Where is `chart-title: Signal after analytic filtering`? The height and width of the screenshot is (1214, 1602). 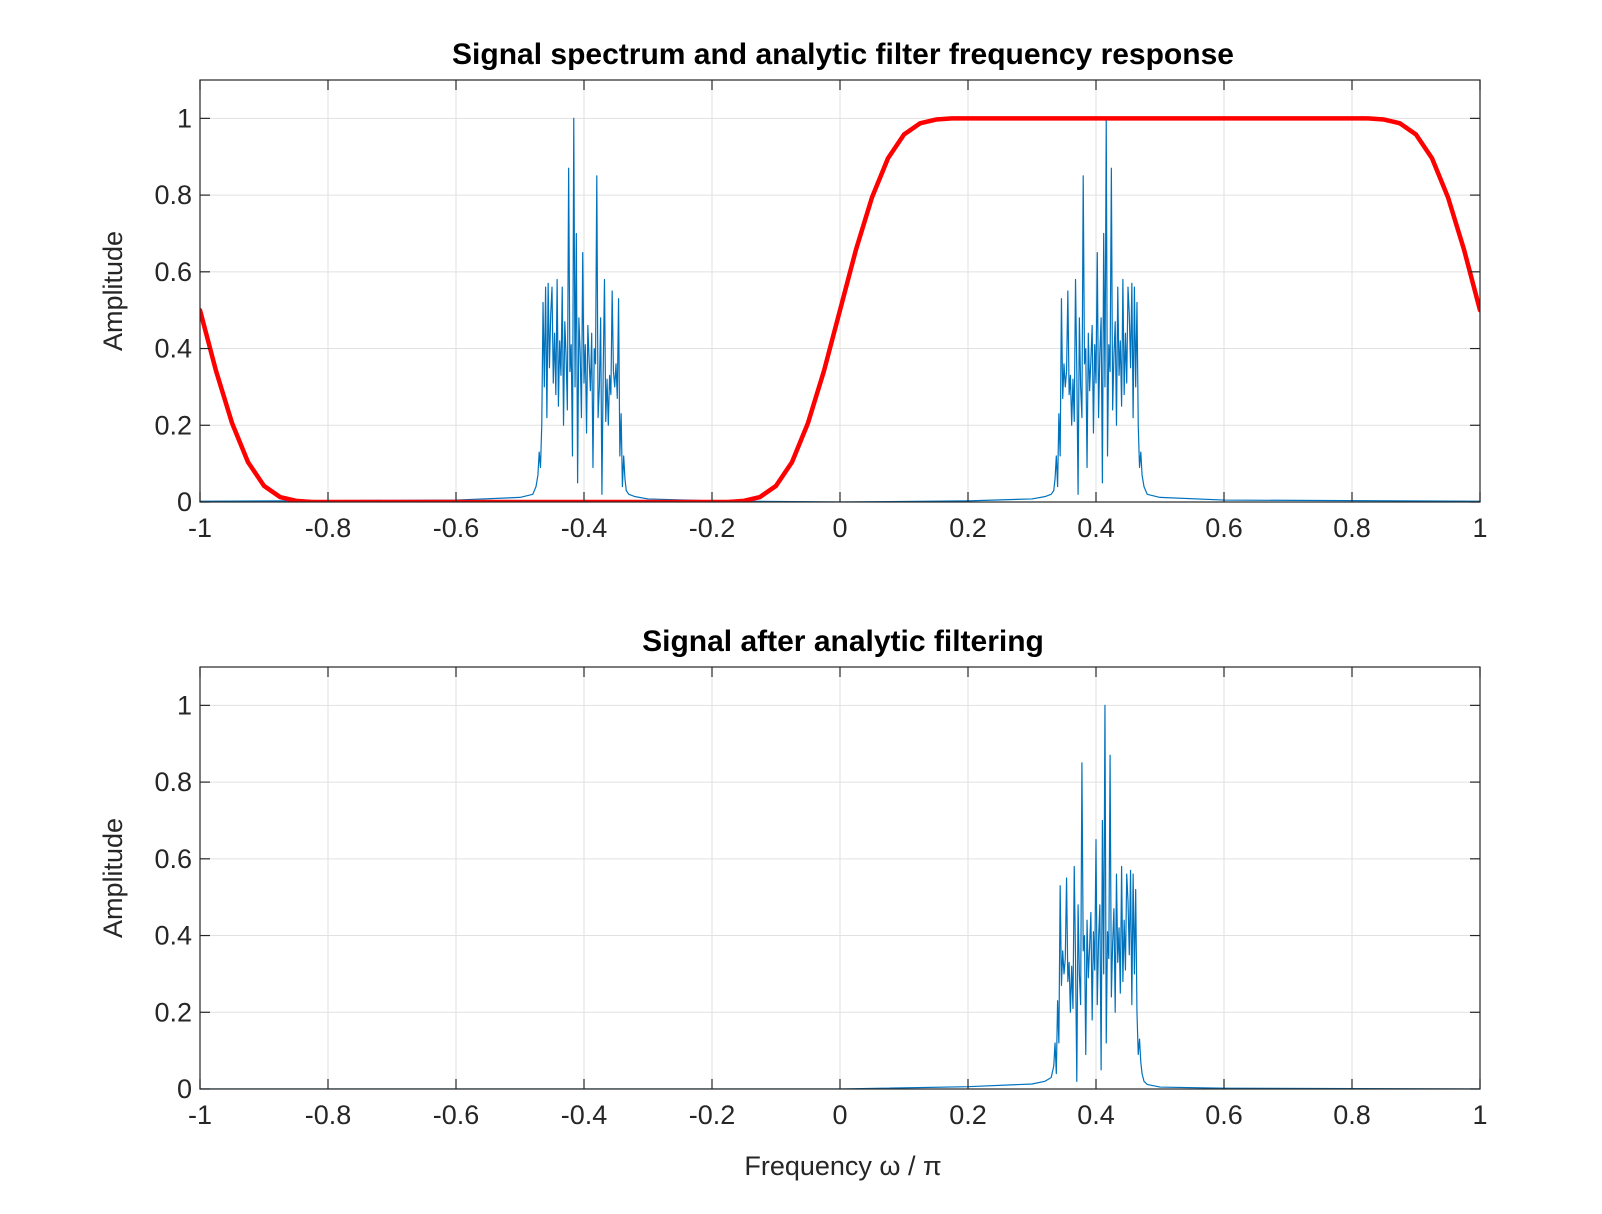
chart-title: Signal after analytic filtering is located at coordinates (843, 641).